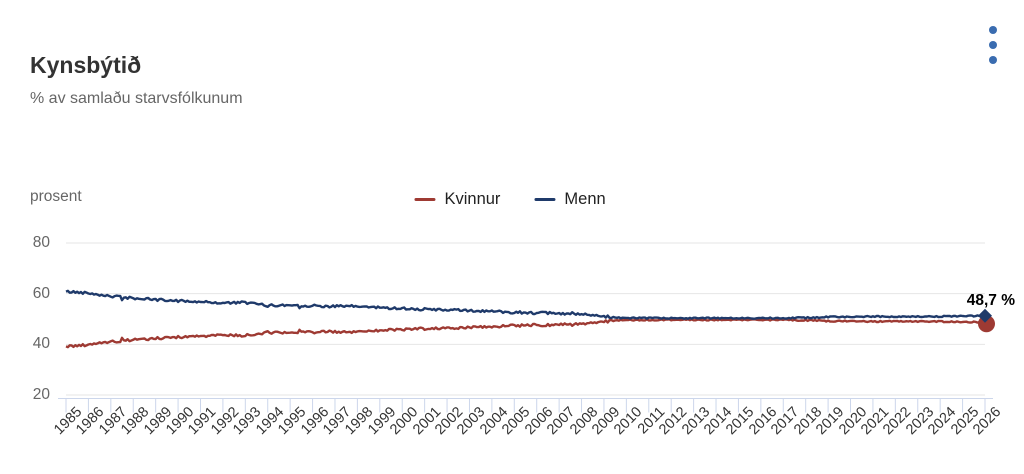  Describe the element at coordinates (990, 300) in the screenshot. I see `end-value-annotation: 48,7 %` at that location.